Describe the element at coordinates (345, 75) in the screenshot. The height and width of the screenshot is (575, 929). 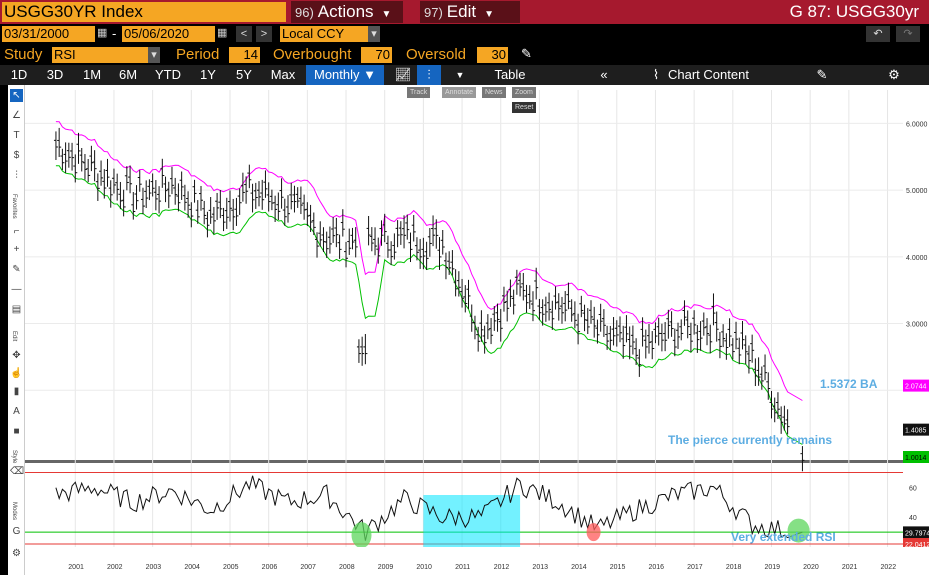
I see `frequency-select: Monthly ▼` at that location.